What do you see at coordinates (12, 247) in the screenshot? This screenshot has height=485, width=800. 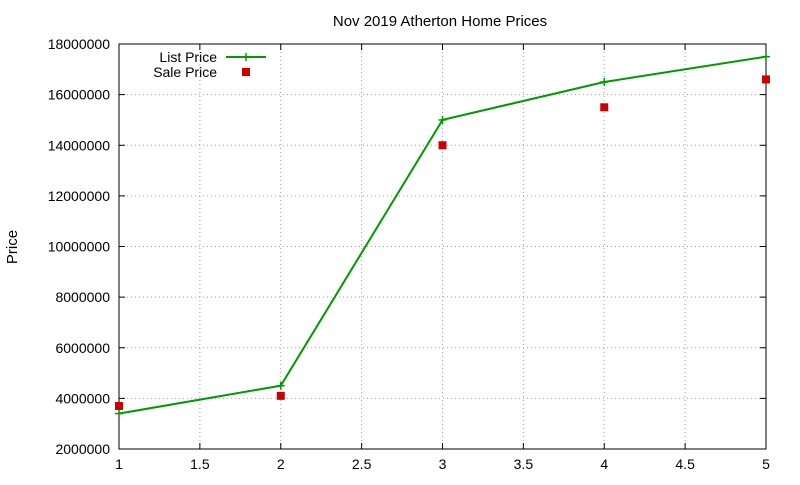 I see `y-axis-label: Price` at bounding box center [12, 247].